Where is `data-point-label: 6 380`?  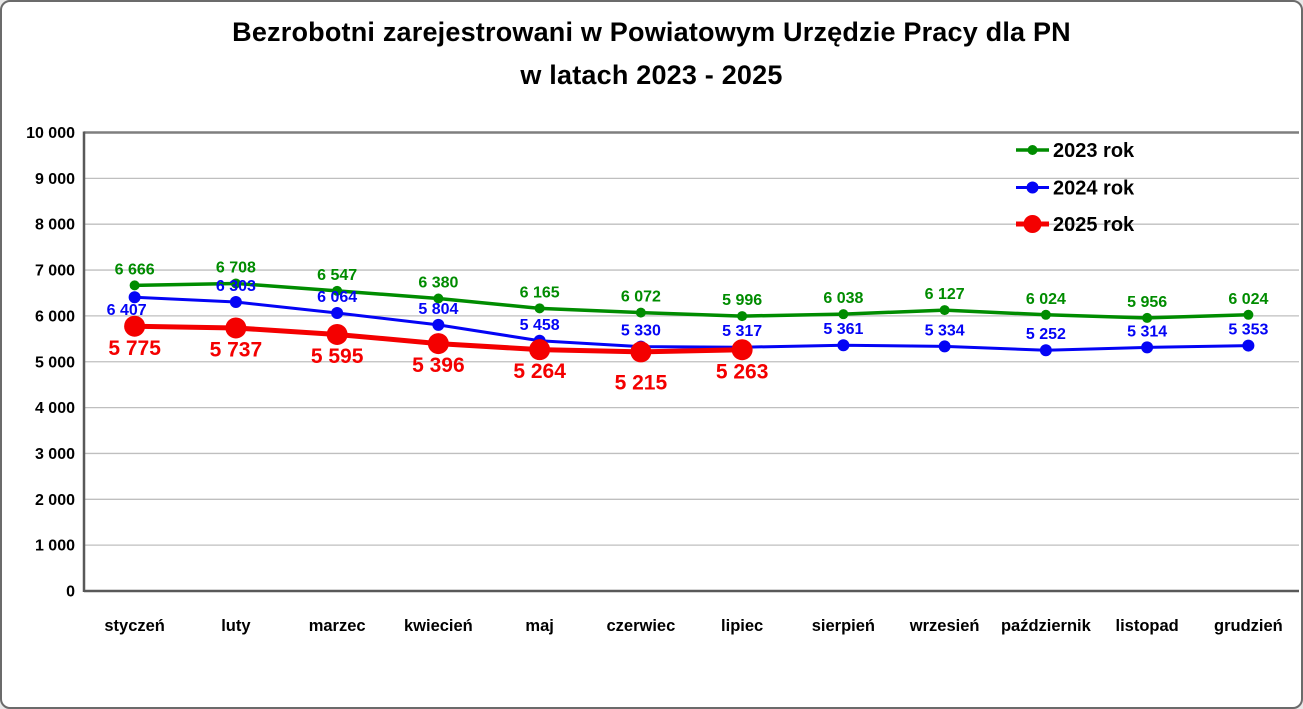
data-point-label: 6 380 is located at coordinates (438, 282).